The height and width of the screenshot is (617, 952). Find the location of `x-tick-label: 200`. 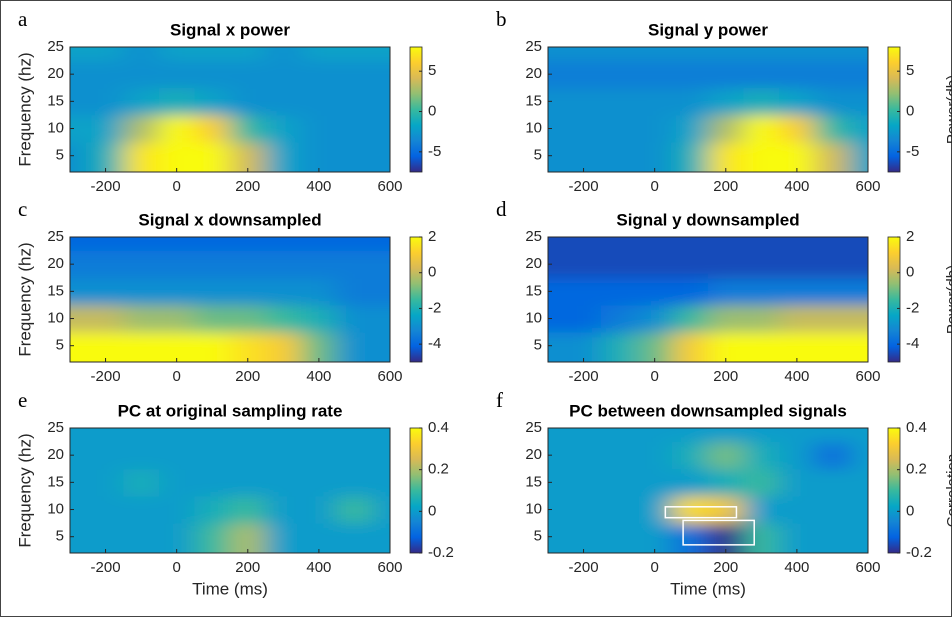

x-tick-label: 200 is located at coordinates (725, 567).